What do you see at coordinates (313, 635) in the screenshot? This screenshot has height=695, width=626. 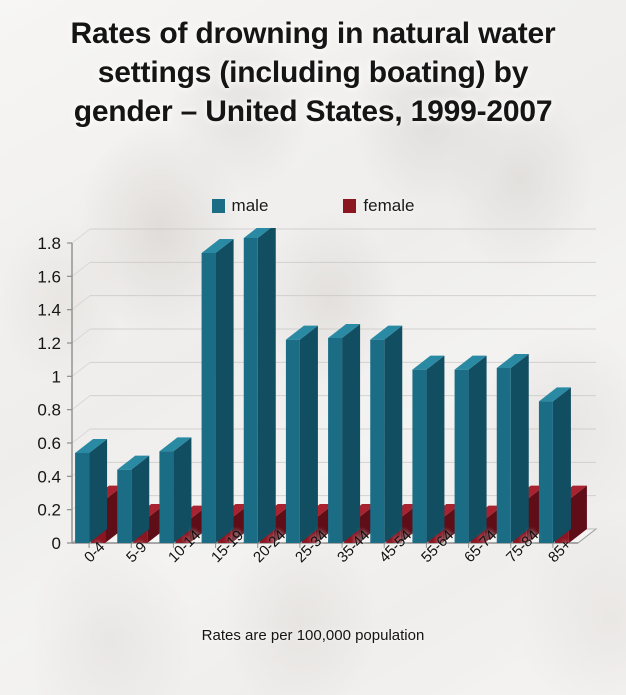 I see `chart-footnote: Rates are per 100,000 population` at bounding box center [313, 635].